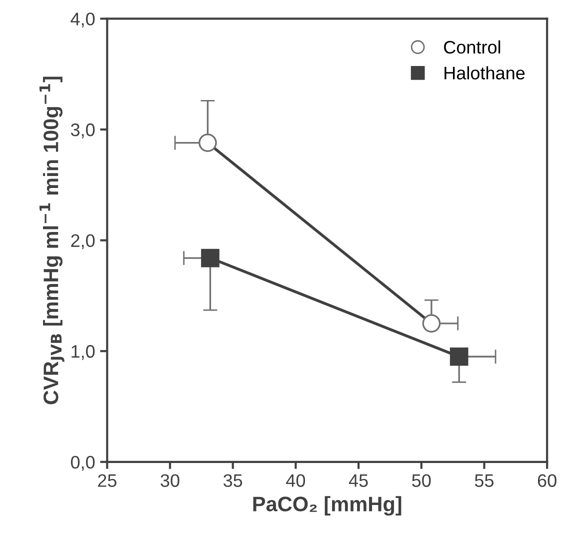  What do you see at coordinates (484, 73) in the screenshot?
I see `legend-label: Halothane` at bounding box center [484, 73].